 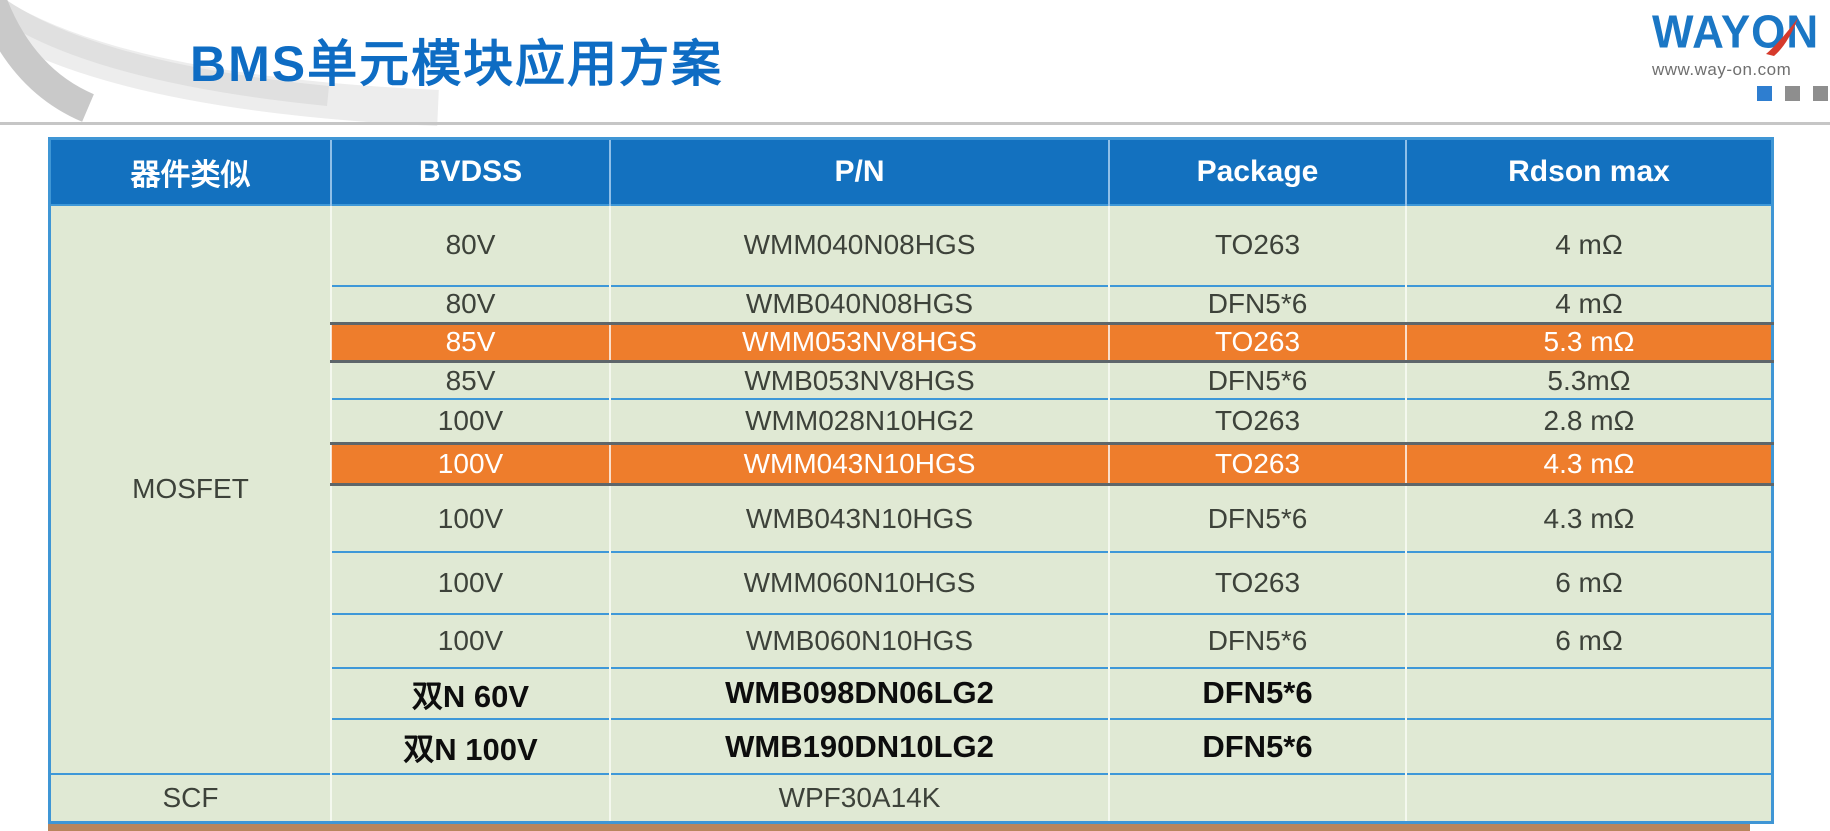 What do you see at coordinates (1741, 43) in the screenshot?
I see `wayon-logo: WAYON www.way-on.com` at bounding box center [1741, 43].